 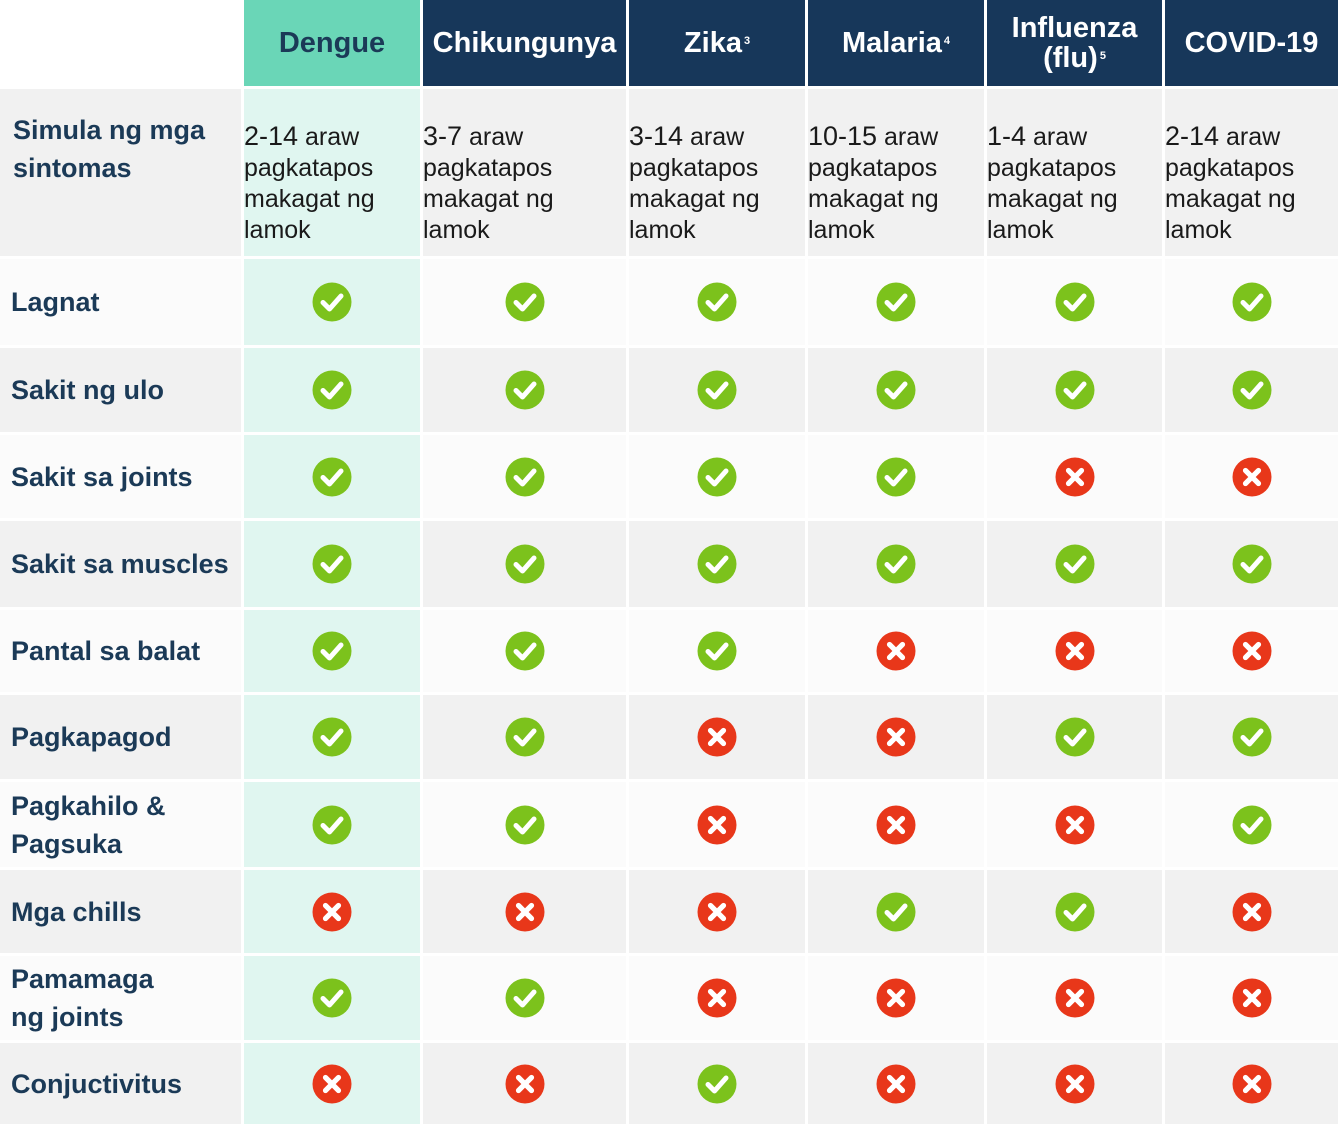 I want to click on column-header-label: COVID-19, so click(x=1252, y=43).